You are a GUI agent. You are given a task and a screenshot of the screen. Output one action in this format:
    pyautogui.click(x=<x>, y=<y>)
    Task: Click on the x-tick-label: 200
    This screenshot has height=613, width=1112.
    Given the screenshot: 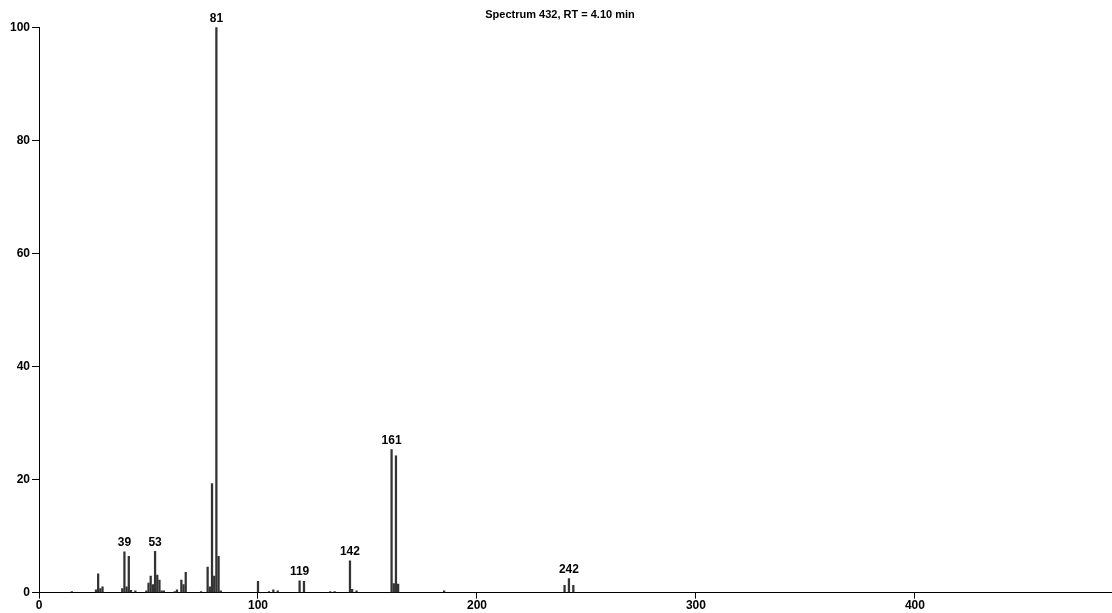 What is the action you would take?
    pyautogui.click(x=477, y=605)
    